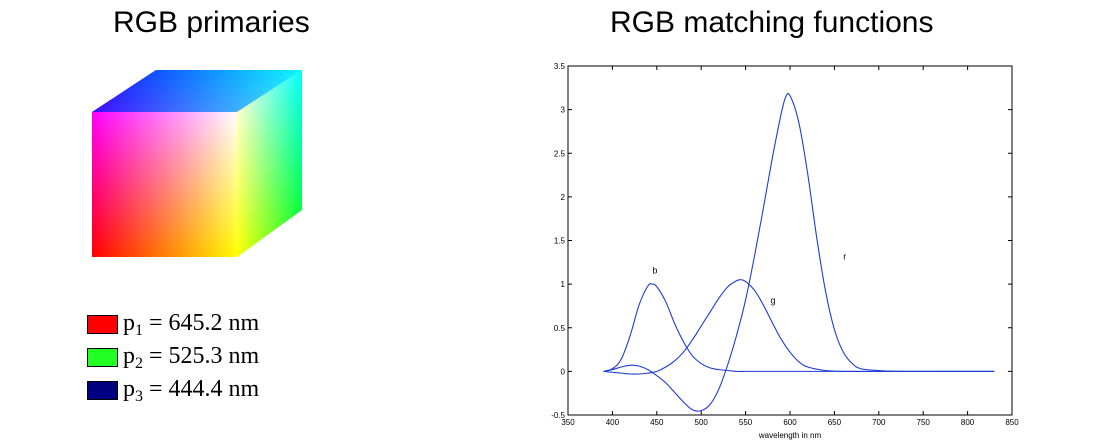  What do you see at coordinates (702, 422) in the screenshot?
I see `x-tick-label: 500` at bounding box center [702, 422].